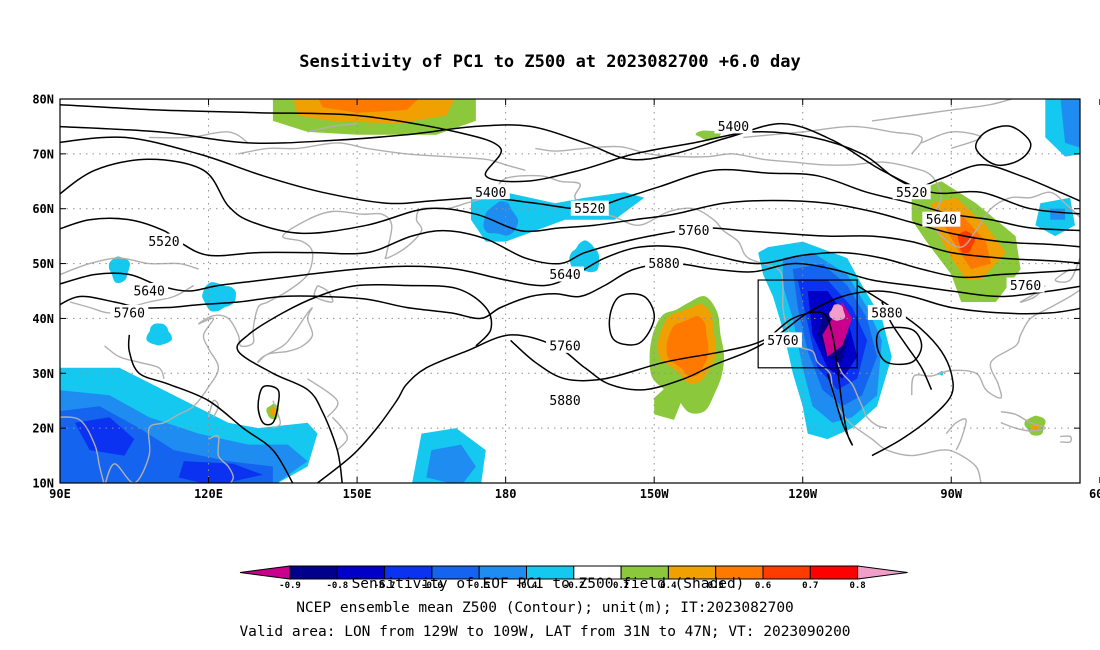 Image resolution: width=1100 pixels, height=650 pixels. I want to click on contour-label-value: 5640, so click(941, 220).